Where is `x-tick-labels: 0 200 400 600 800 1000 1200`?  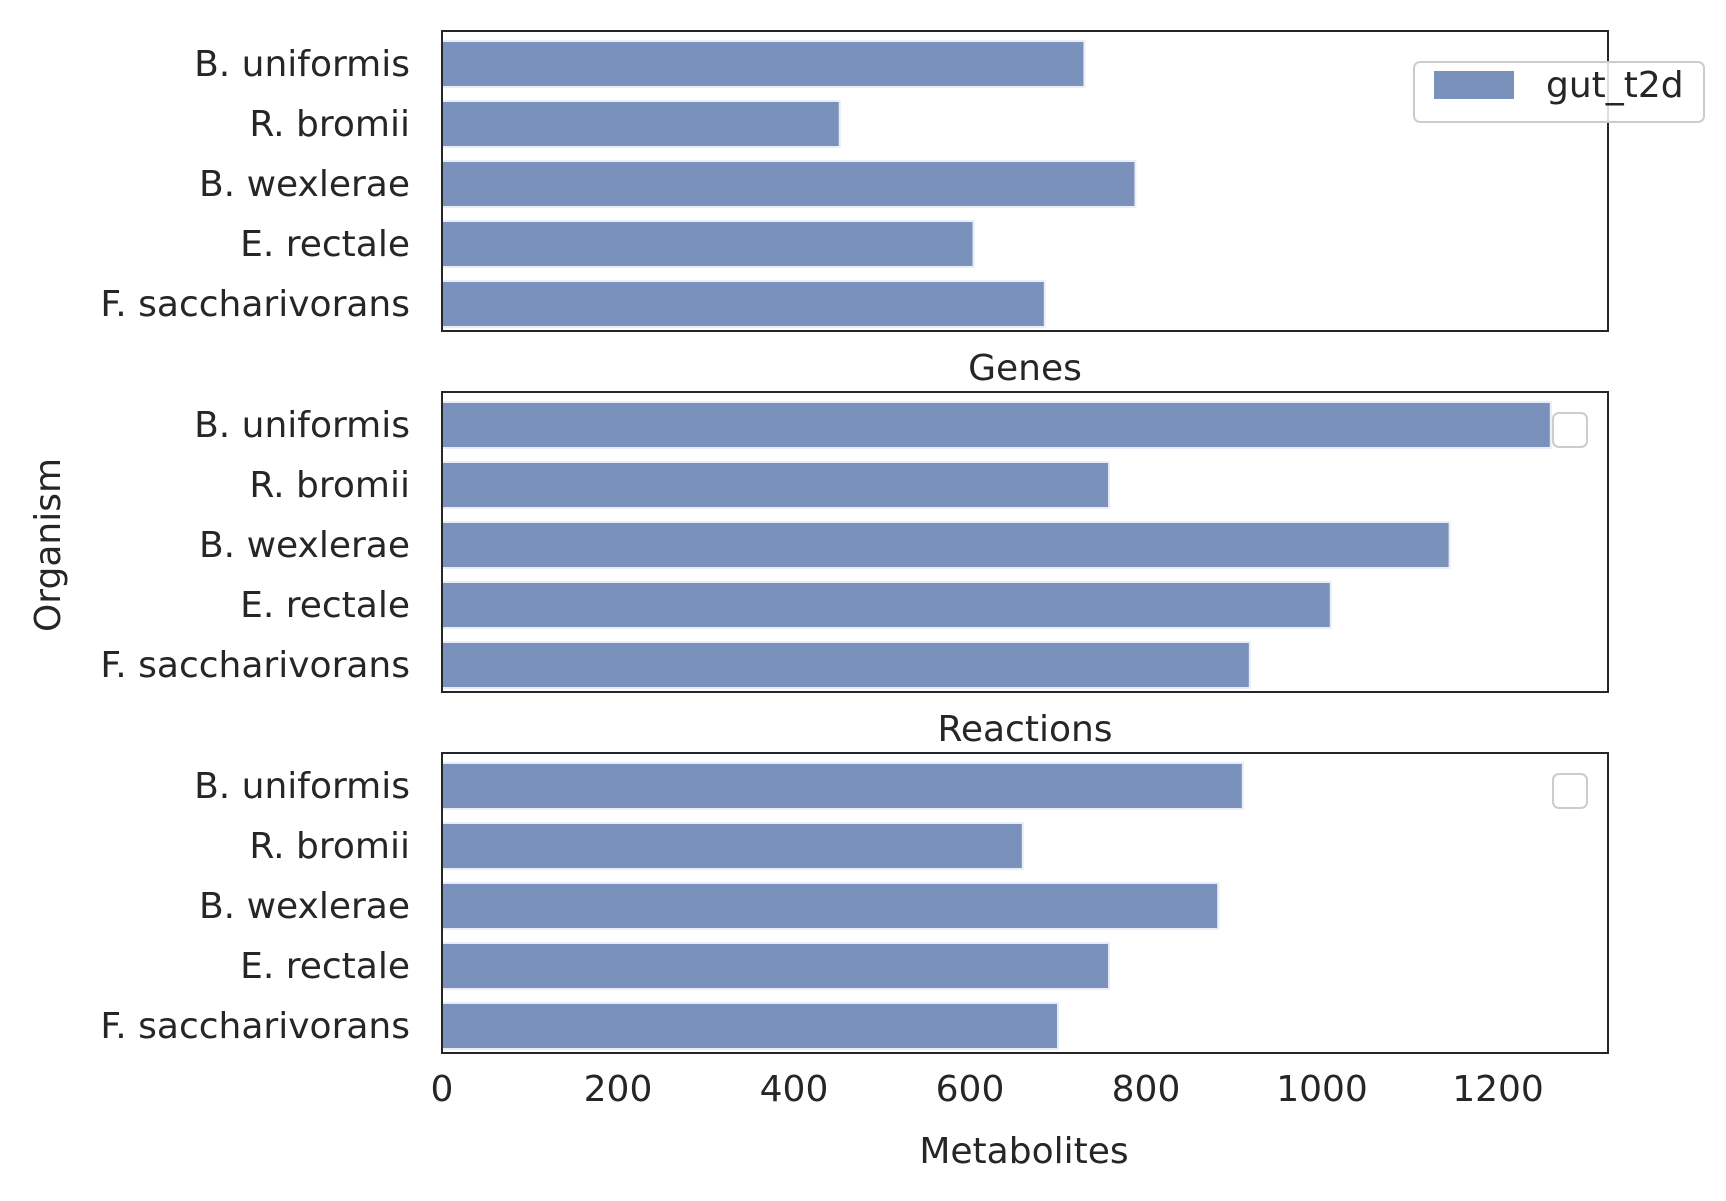 x-tick-labels: 0 200 400 600 800 1000 1200 is located at coordinates (987, 1089).